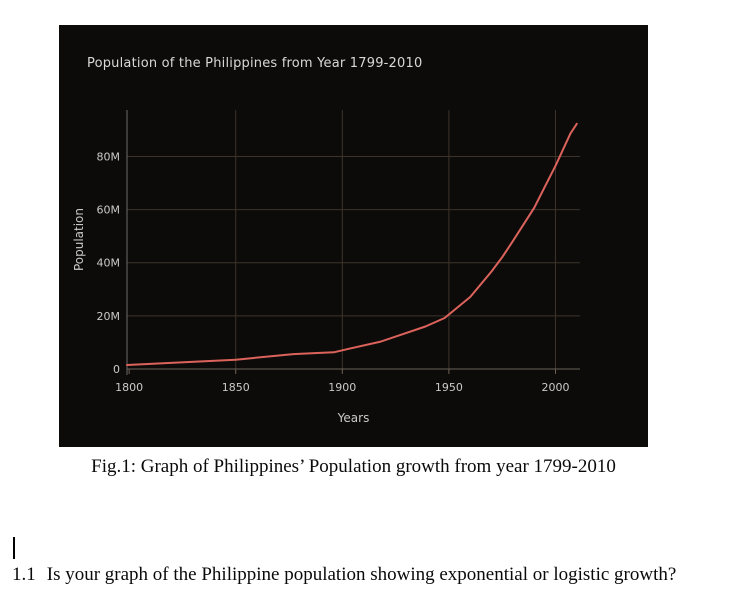  Describe the element at coordinates (236, 387) in the screenshot. I see `x-tick-label: 1850` at that location.